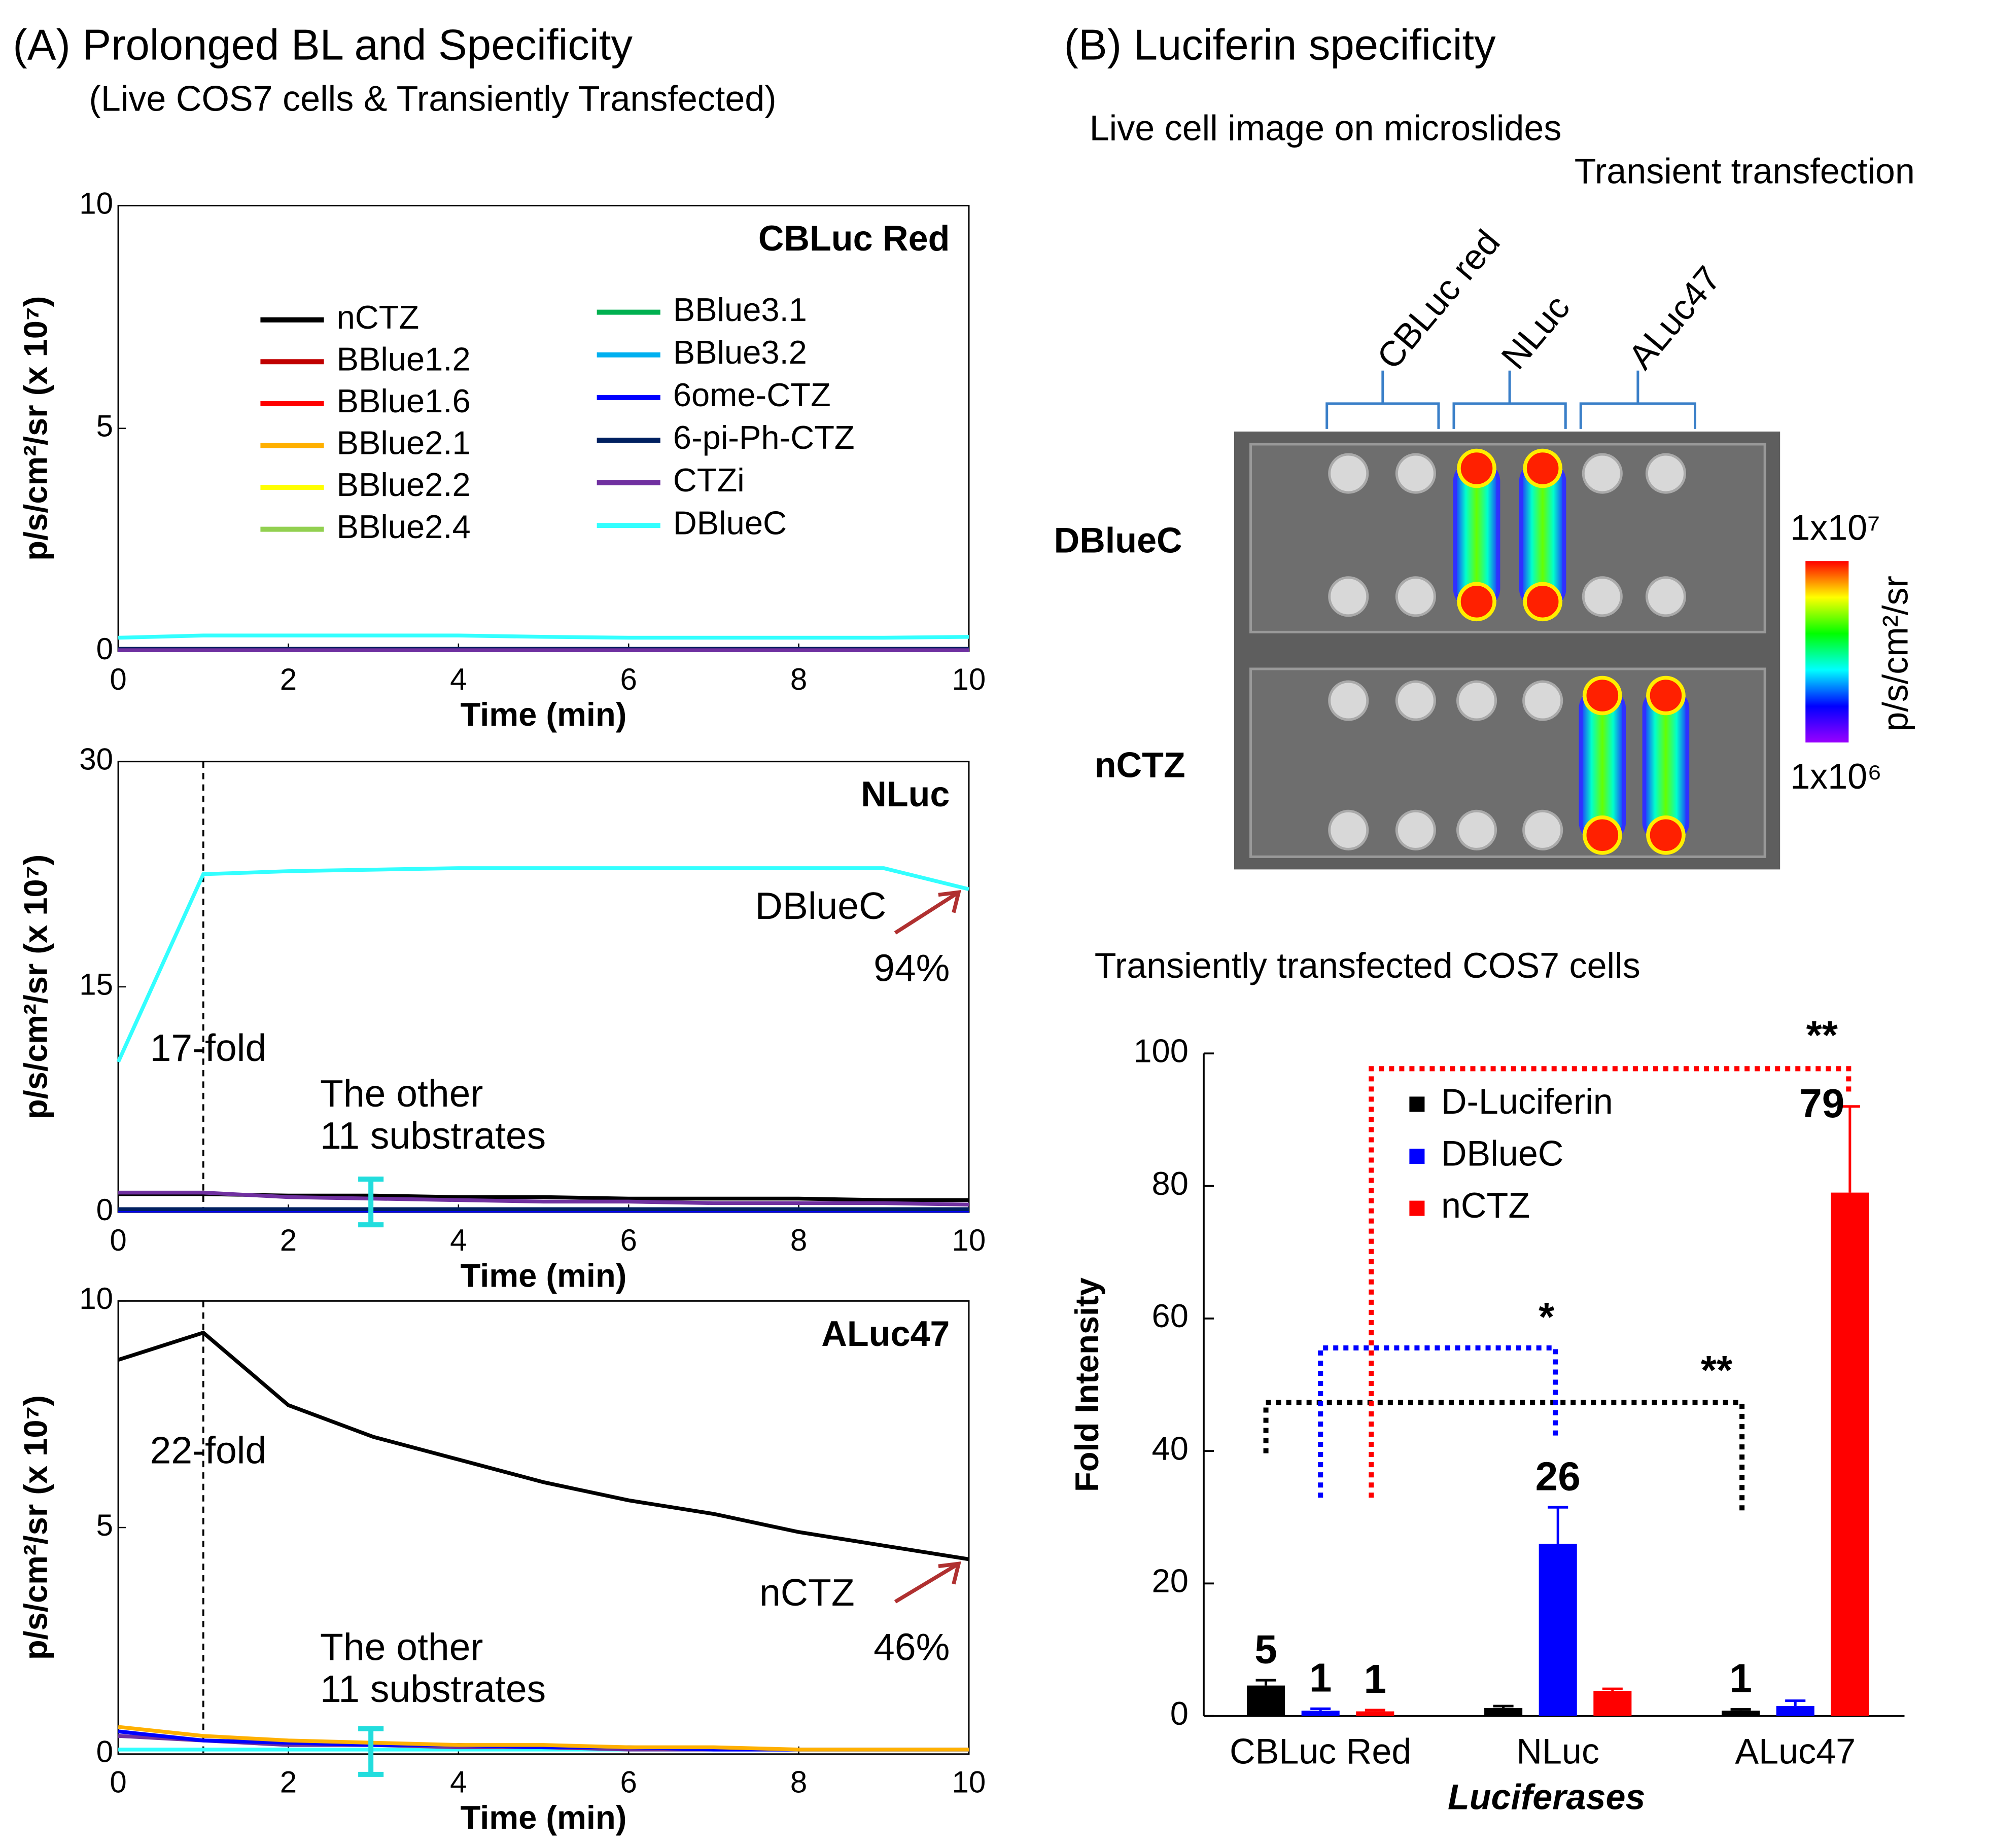  I want to click on column-label: NLuc, so click(1536, 332).